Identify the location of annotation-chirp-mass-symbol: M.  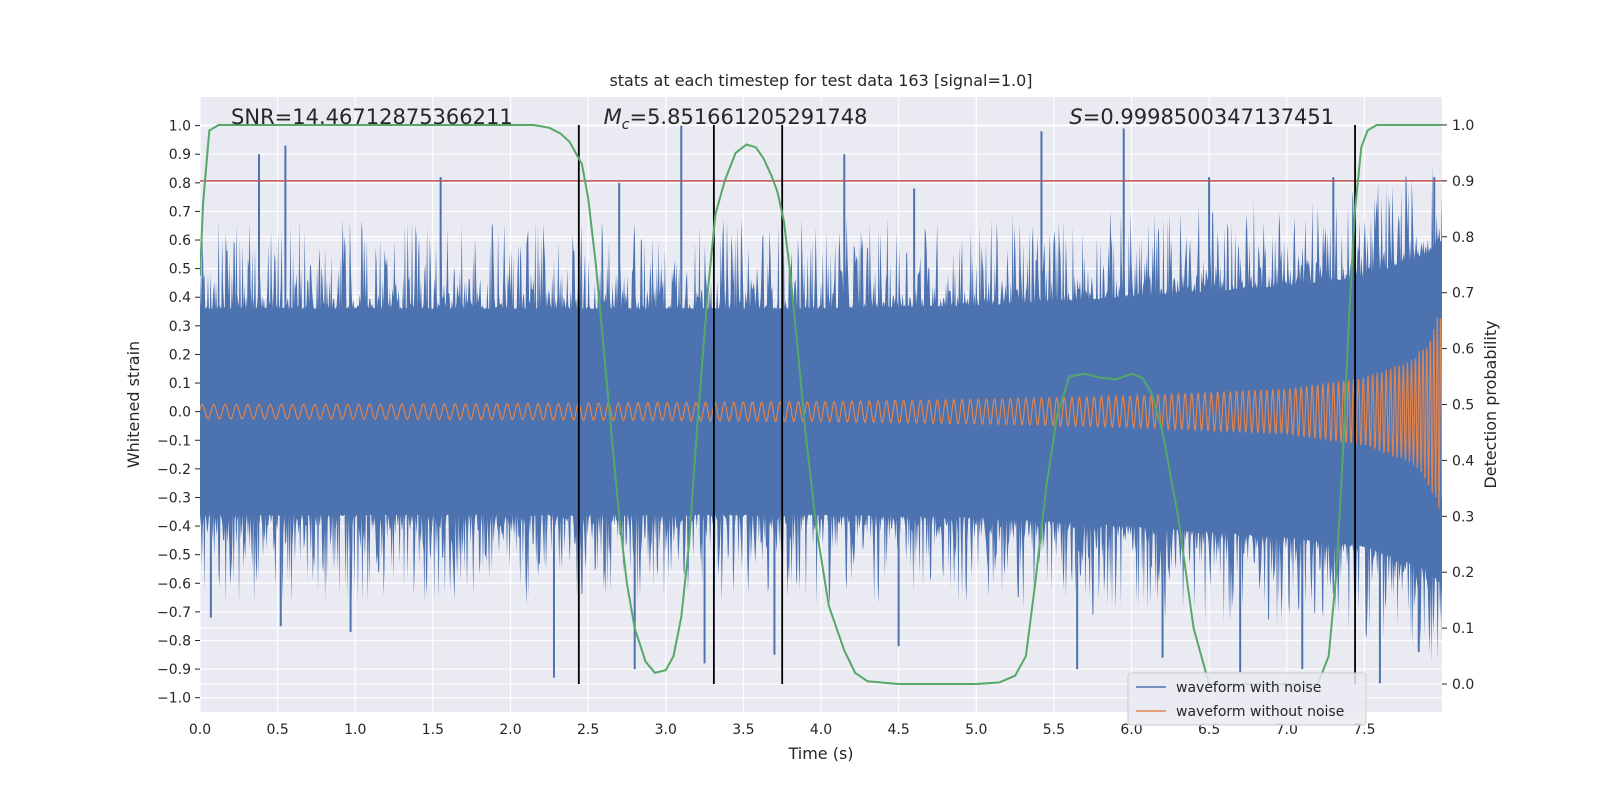
(613, 117).